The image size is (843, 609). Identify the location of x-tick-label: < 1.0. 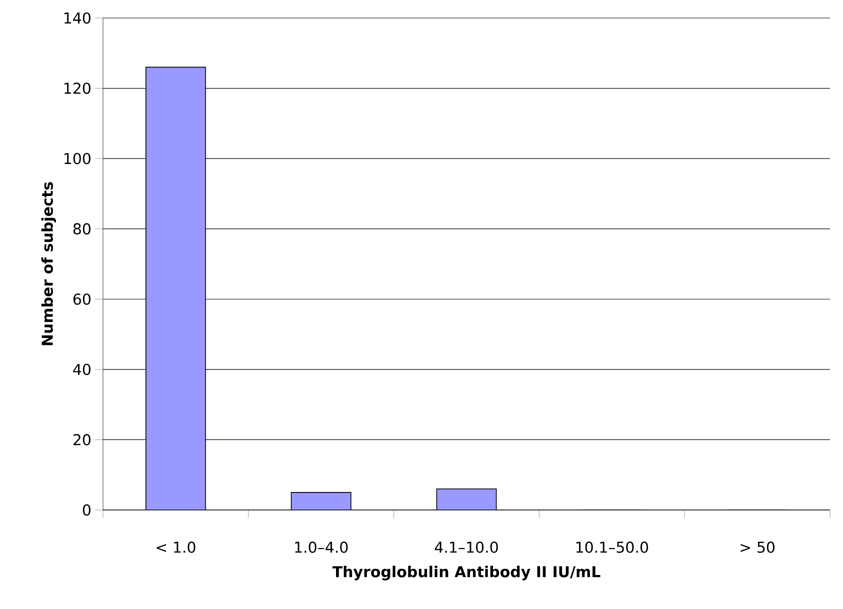
(176, 547).